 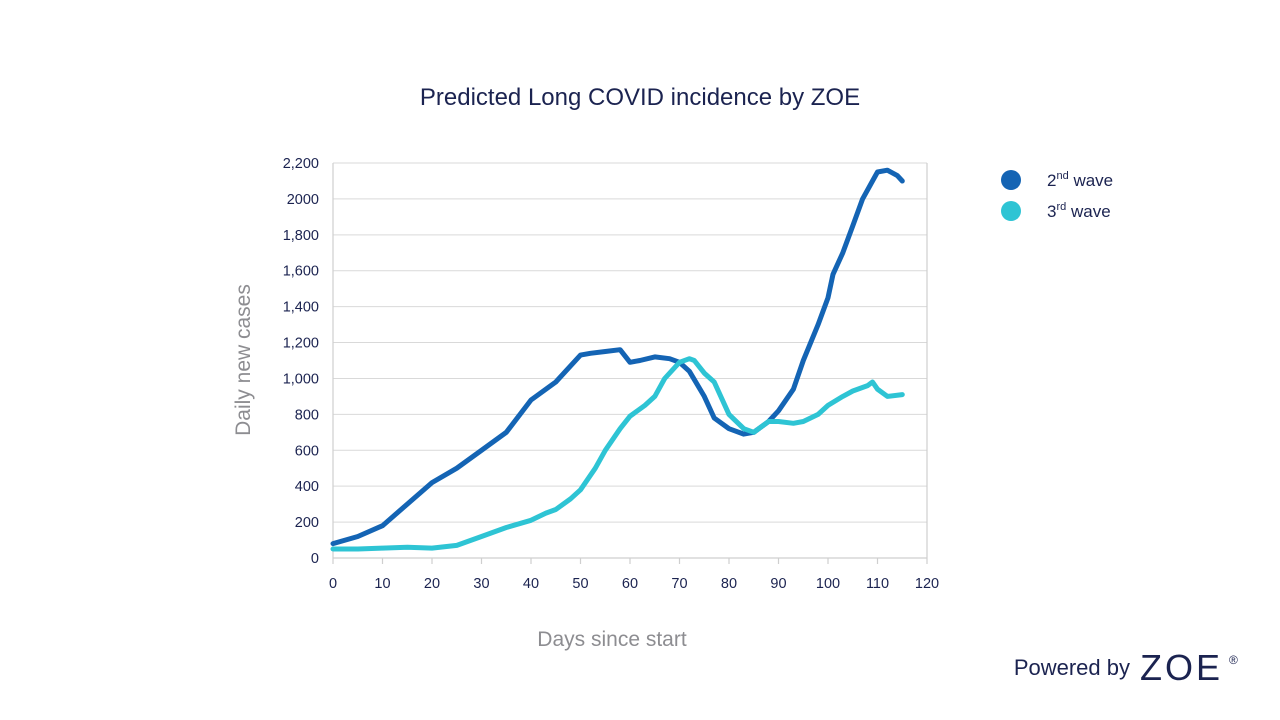 What do you see at coordinates (307, 487) in the screenshot?
I see `y-tick-label: 400` at bounding box center [307, 487].